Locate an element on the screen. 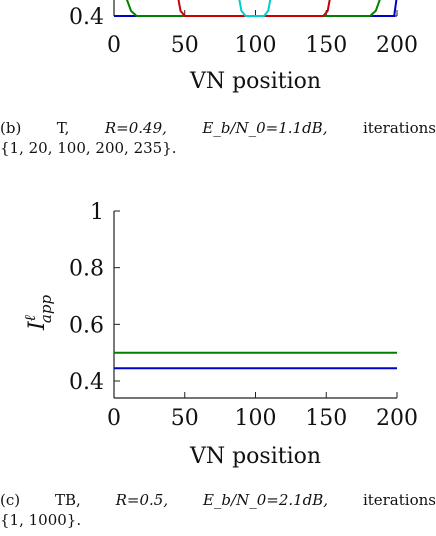 The image size is (436, 536). caption-b-scheme: T, is located at coordinates (63, 128).